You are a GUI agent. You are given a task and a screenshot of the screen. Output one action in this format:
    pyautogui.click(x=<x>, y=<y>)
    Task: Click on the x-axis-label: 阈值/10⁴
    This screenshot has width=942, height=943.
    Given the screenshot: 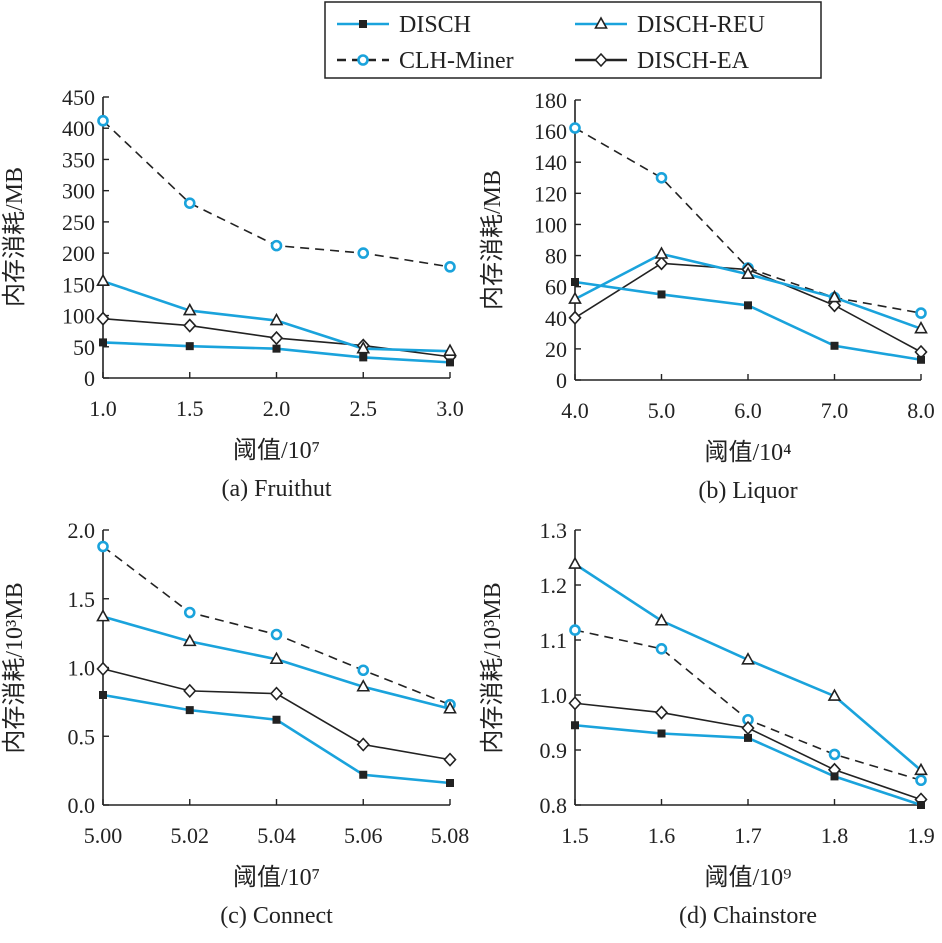 What is the action you would take?
    pyautogui.click(x=747, y=452)
    